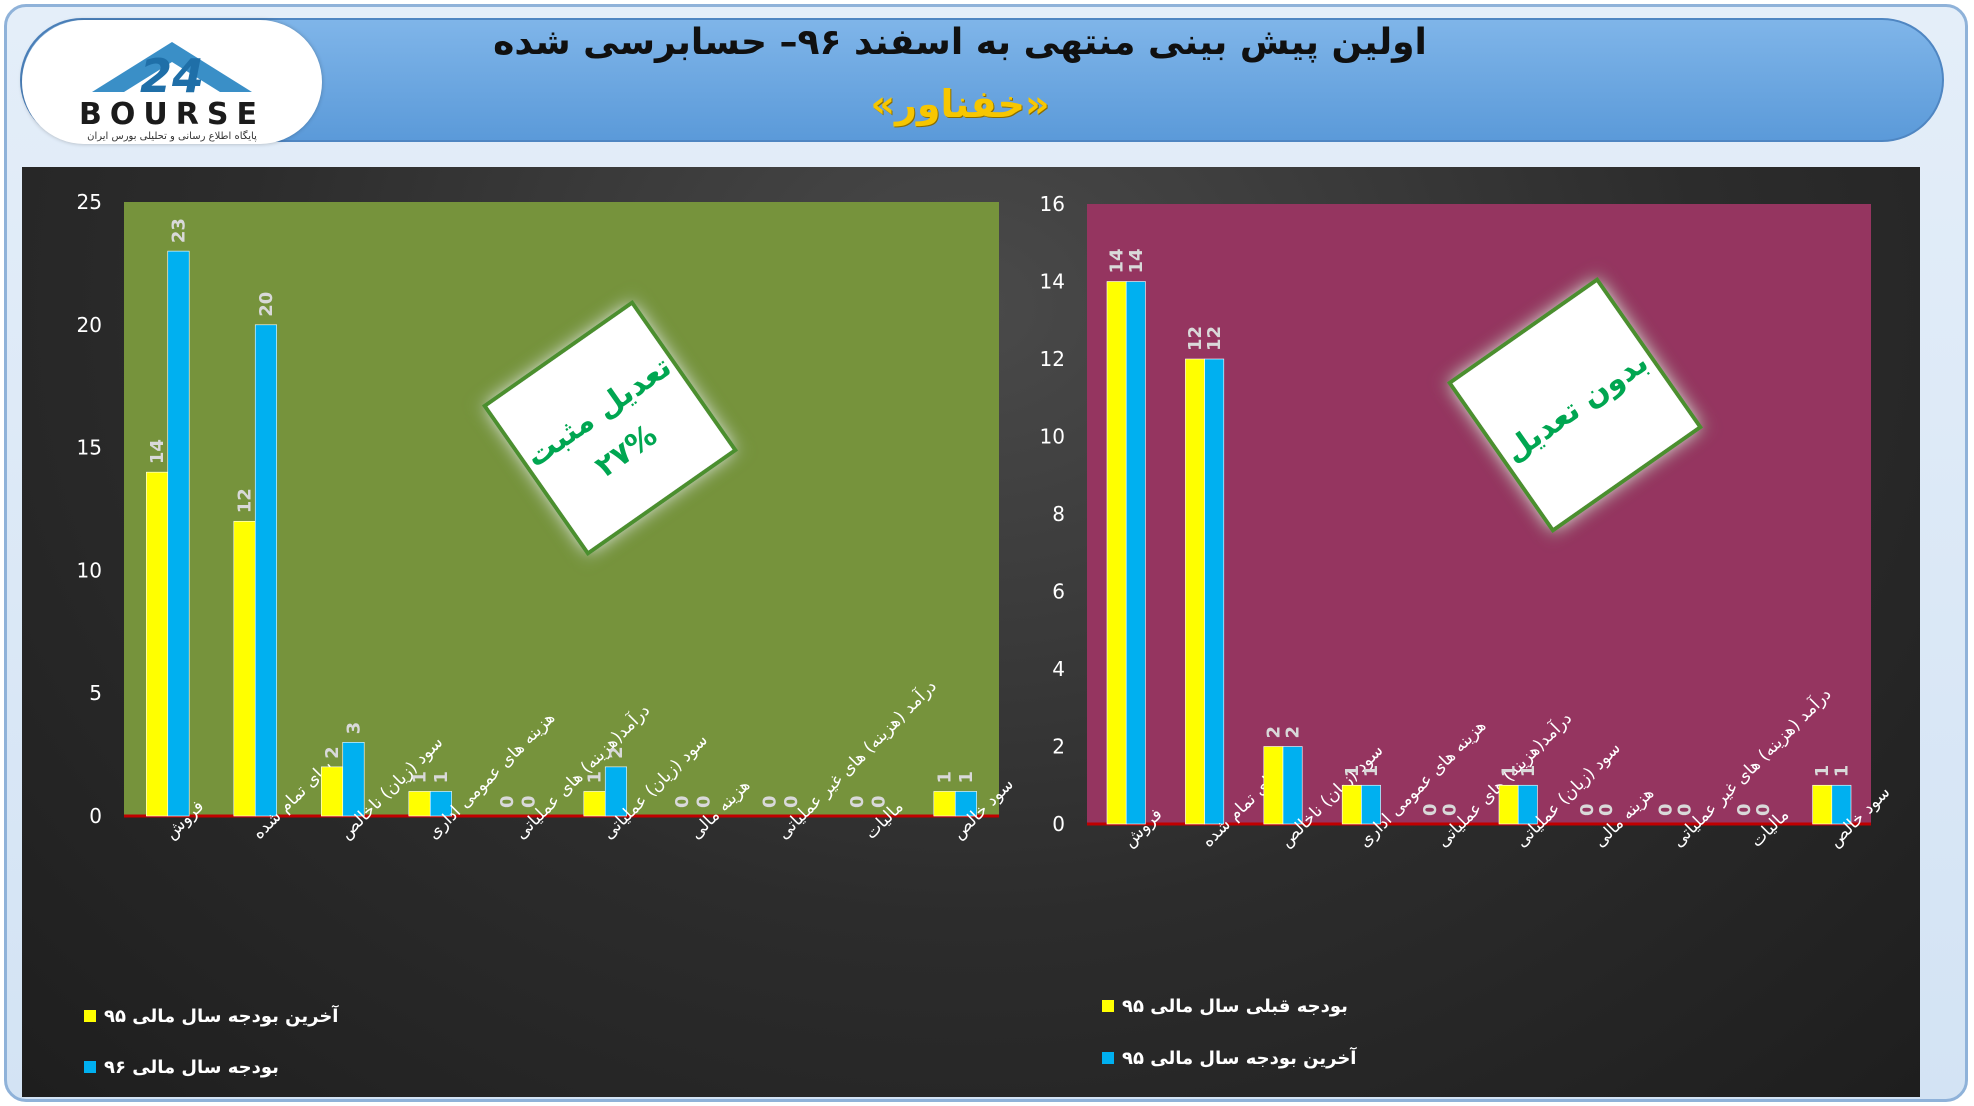  I want to click on y-tick-label: 16, so click(1052, 204).